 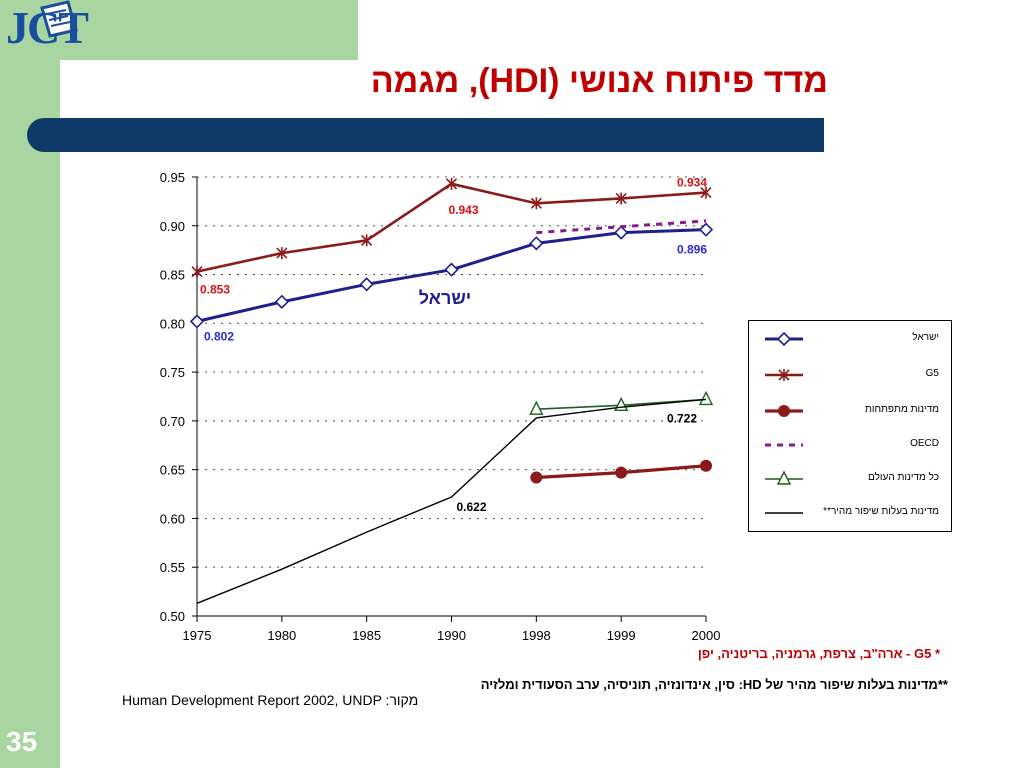 What do you see at coordinates (172, 323) in the screenshot?
I see `y-tick-label: 0.80` at bounding box center [172, 323].